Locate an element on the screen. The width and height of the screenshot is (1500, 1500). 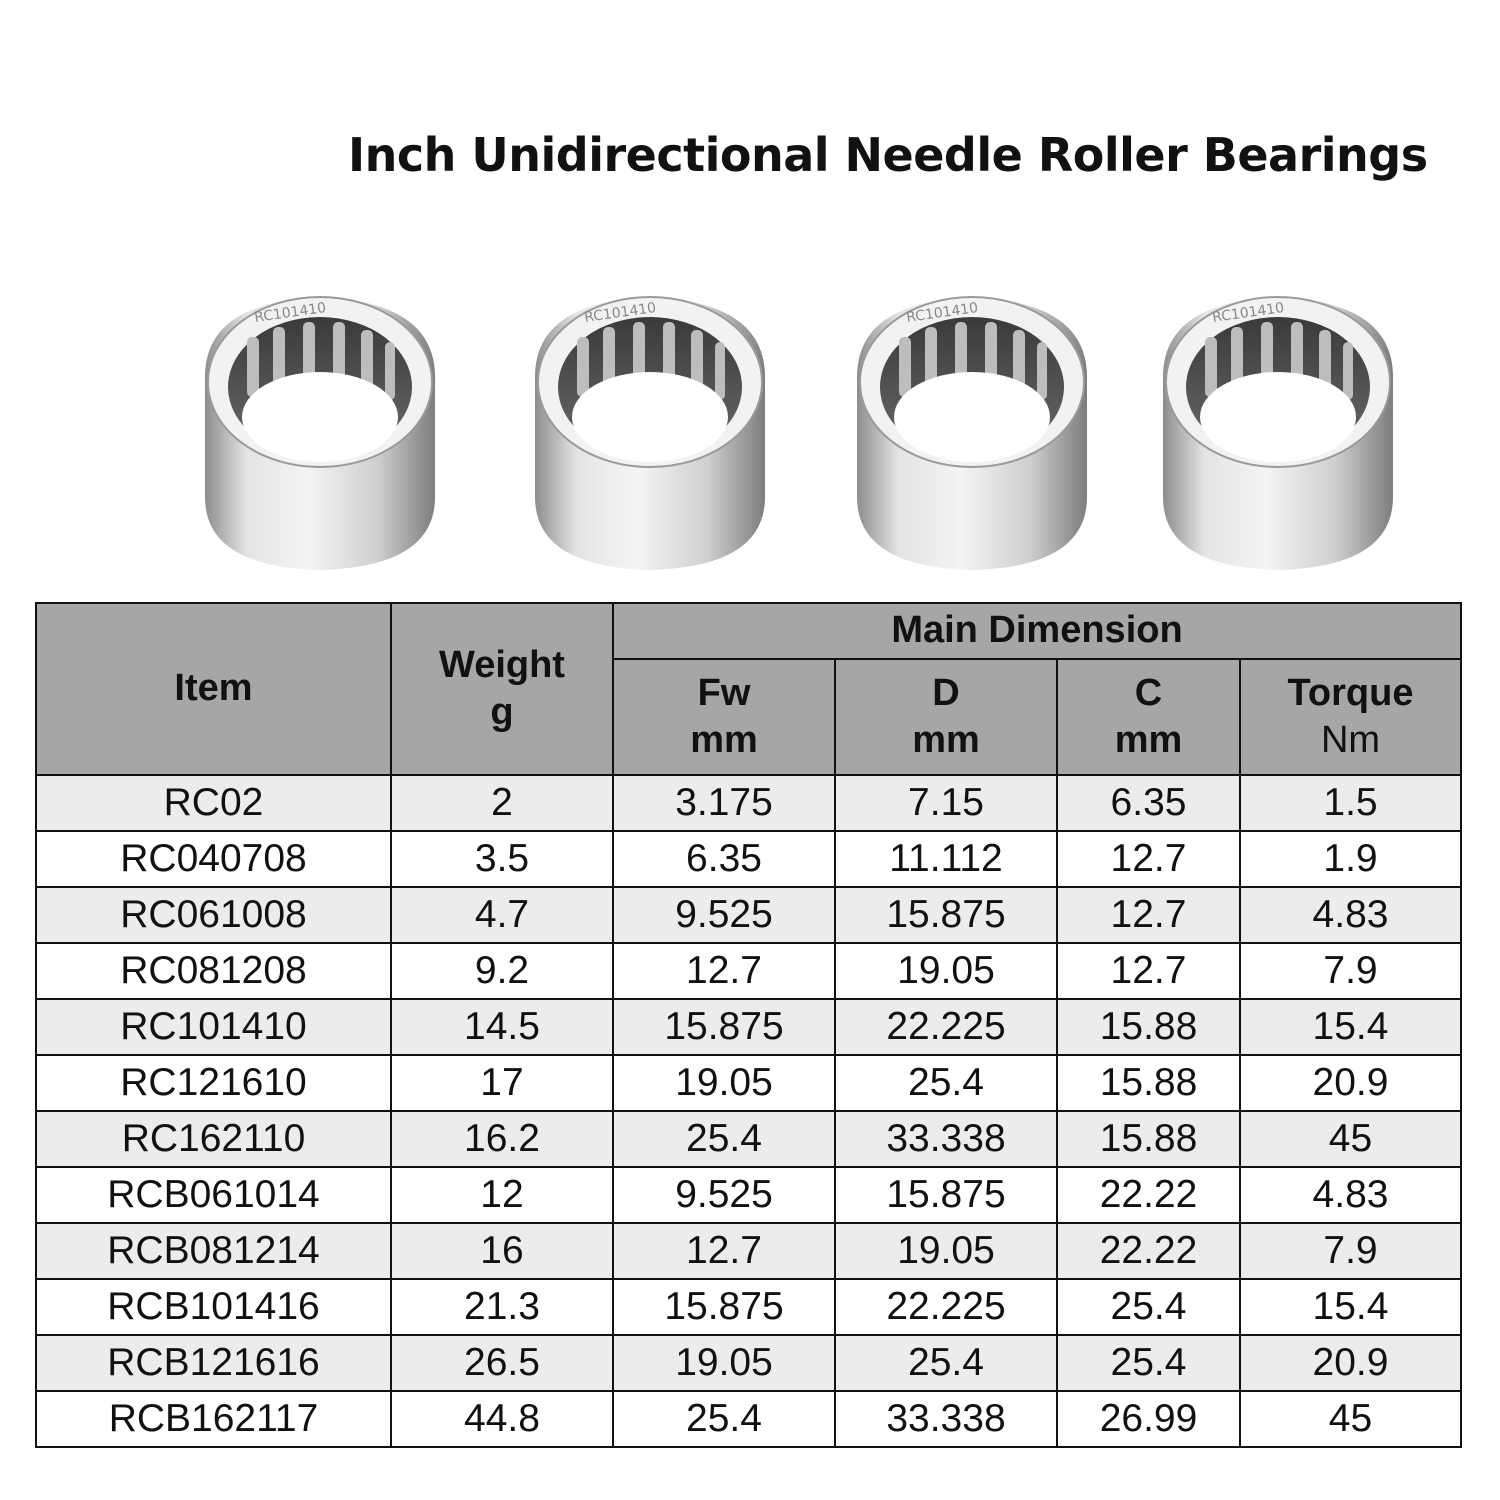
header-d-unit: mm is located at coordinates (946, 740).